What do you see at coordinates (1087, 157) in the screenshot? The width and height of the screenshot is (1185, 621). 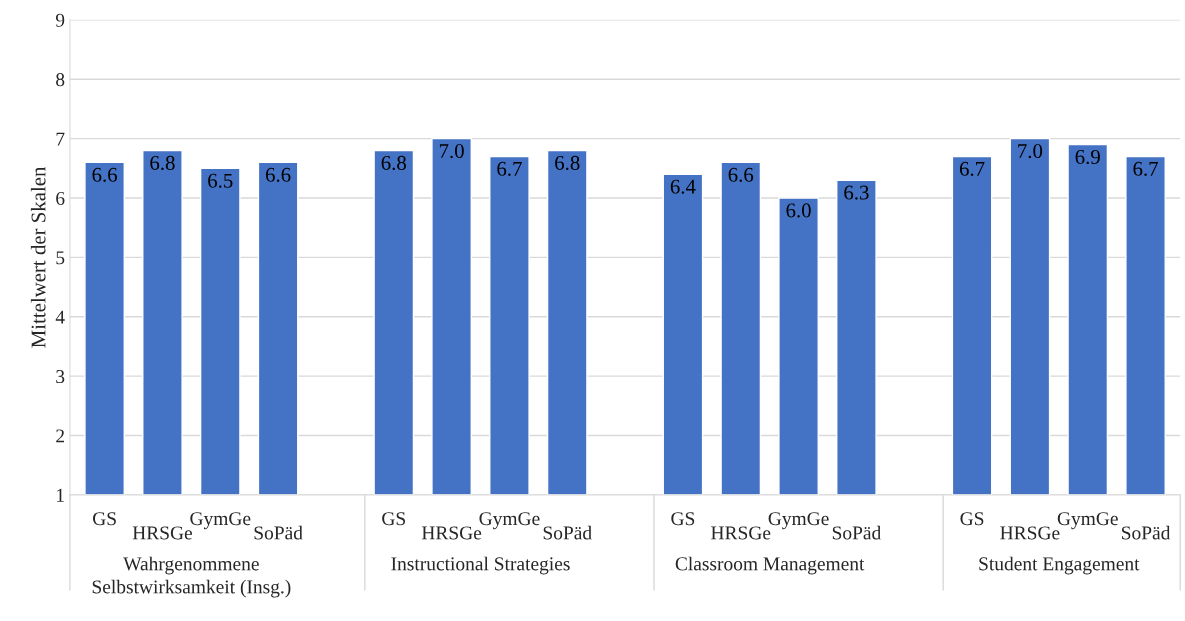 I see `data-label: 6.9` at bounding box center [1087, 157].